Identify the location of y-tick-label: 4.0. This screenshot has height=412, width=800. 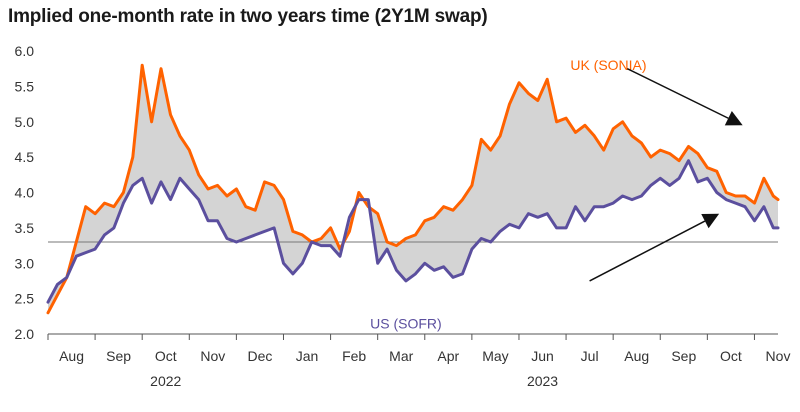
(25, 193).